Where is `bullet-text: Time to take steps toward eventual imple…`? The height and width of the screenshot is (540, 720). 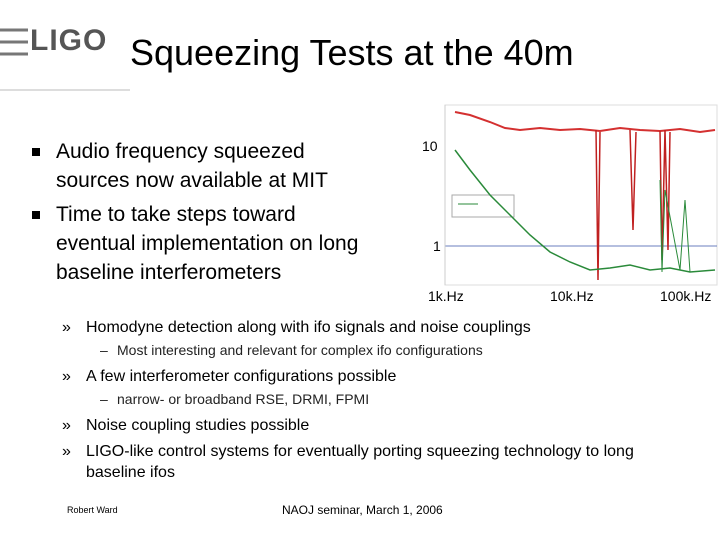
bullet-text: Time to take steps toward eventual imple… is located at coordinates (207, 243).